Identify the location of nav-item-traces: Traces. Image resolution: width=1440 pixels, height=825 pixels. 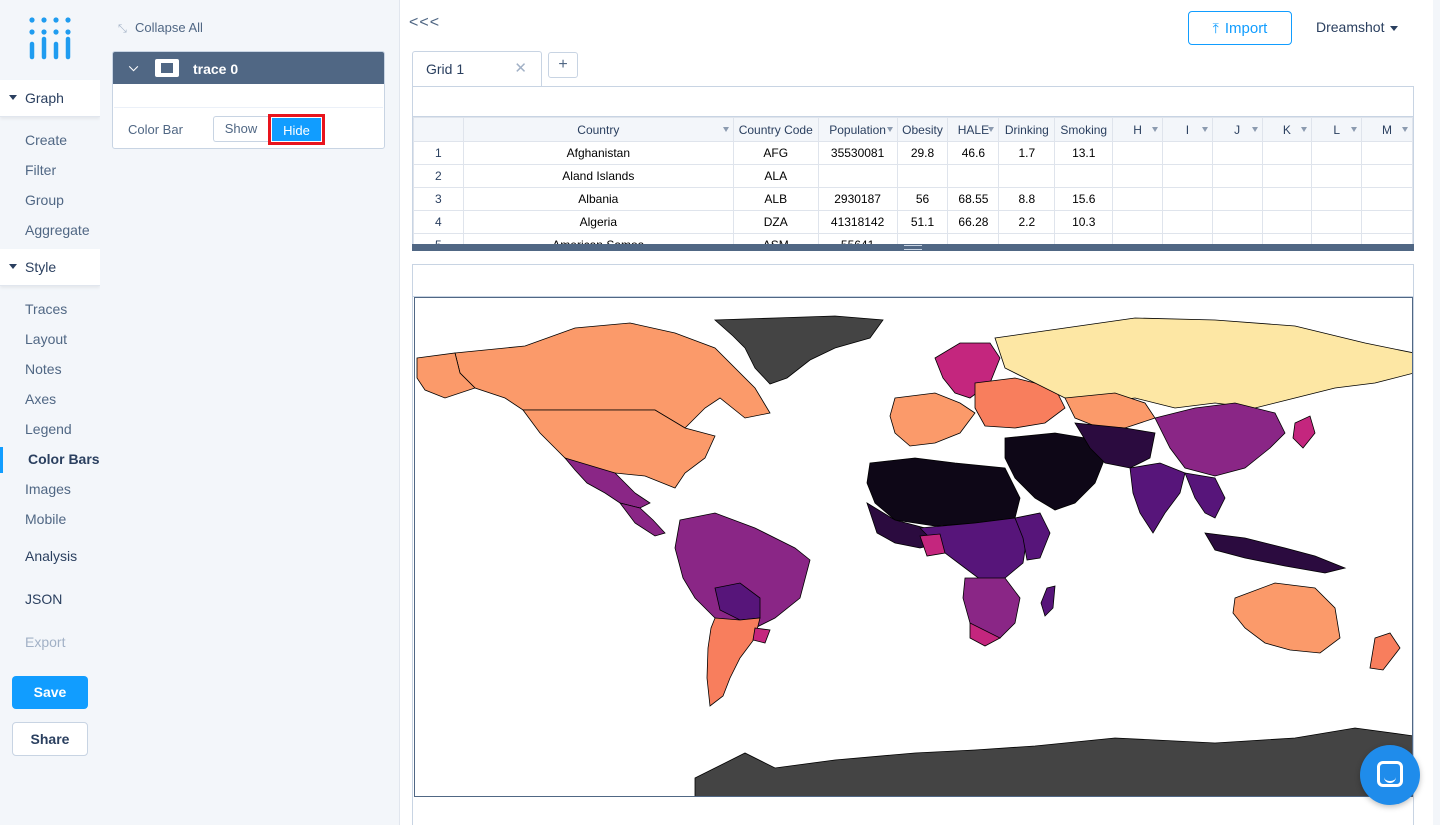
(46, 309).